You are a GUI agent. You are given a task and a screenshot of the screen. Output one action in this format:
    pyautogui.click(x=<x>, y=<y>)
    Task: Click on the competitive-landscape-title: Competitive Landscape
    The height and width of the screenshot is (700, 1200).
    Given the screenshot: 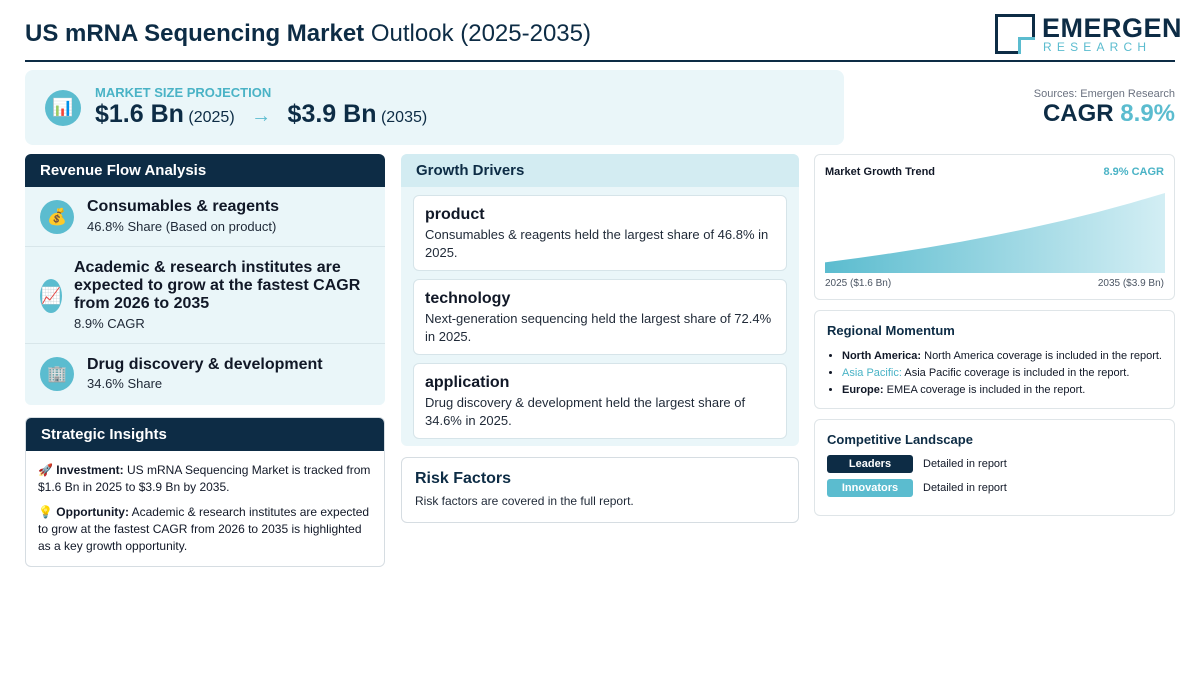 What is the action you would take?
    pyautogui.click(x=900, y=439)
    